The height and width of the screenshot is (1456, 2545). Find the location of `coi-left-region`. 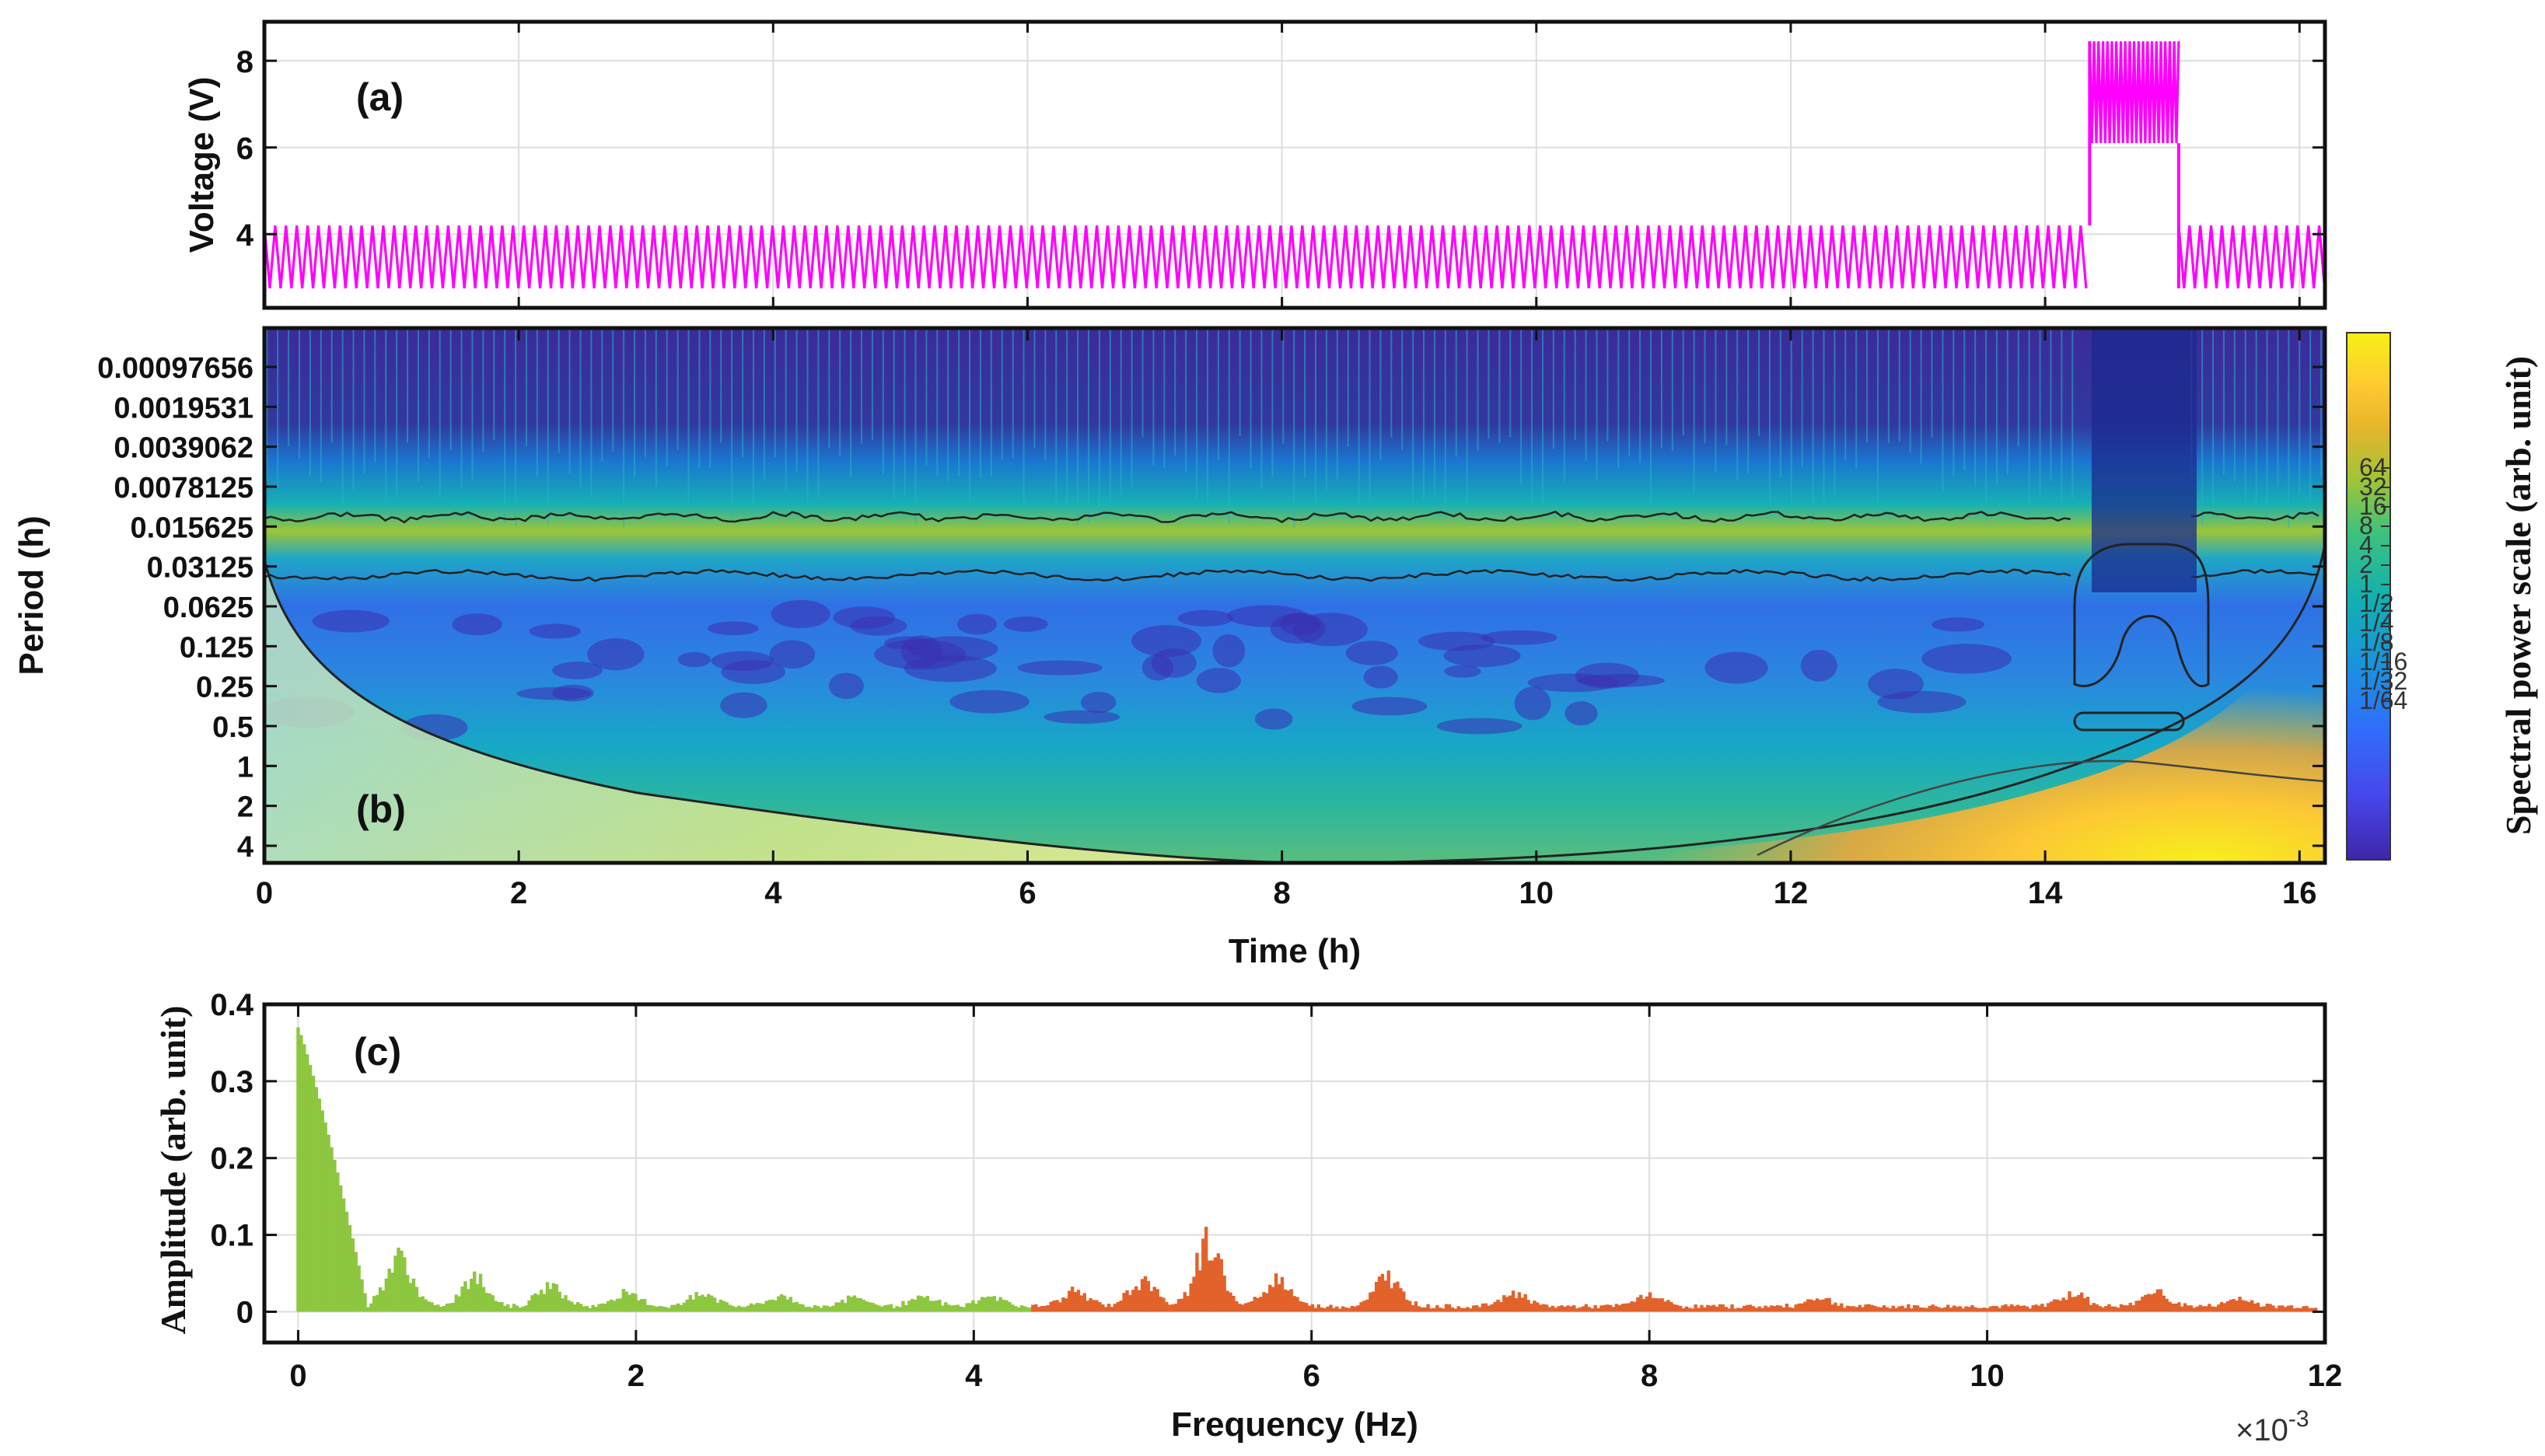

coi-left-region is located at coordinates (793, 711).